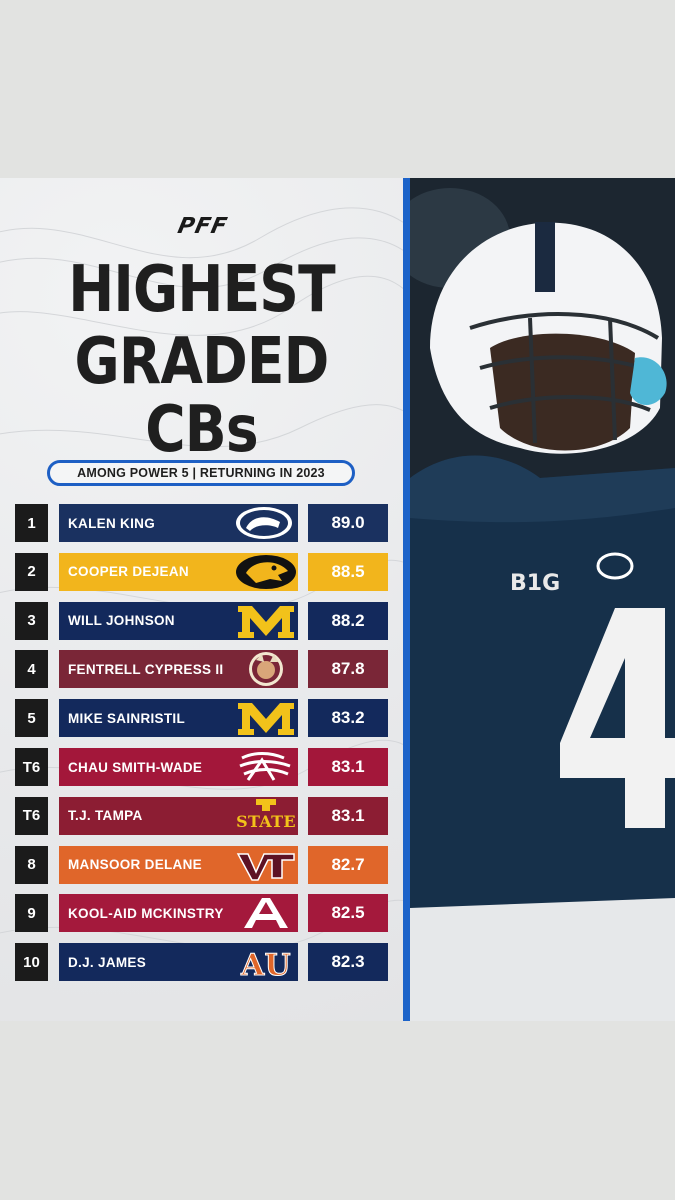  I want to click on player-grade: 82.5, so click(348, 913).